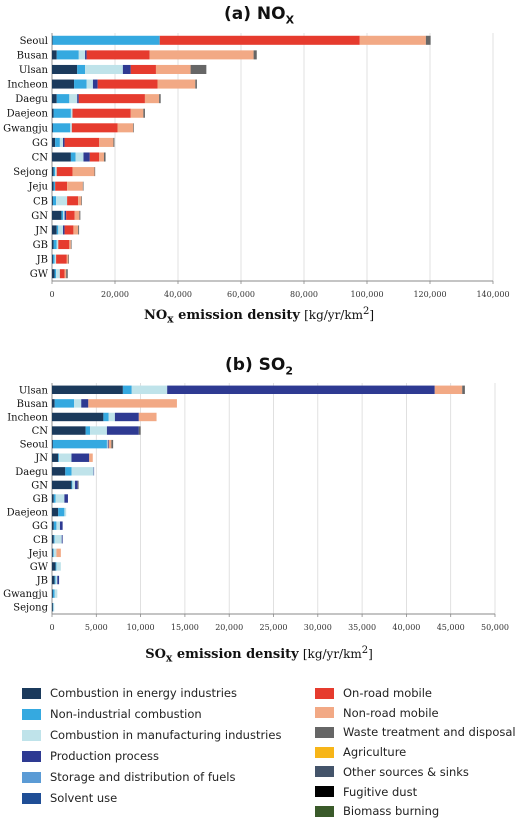 The height and width of the screenshot is (831, 518). I want to click on legend-label: Waste treatment and disposal, so click(429, 732).